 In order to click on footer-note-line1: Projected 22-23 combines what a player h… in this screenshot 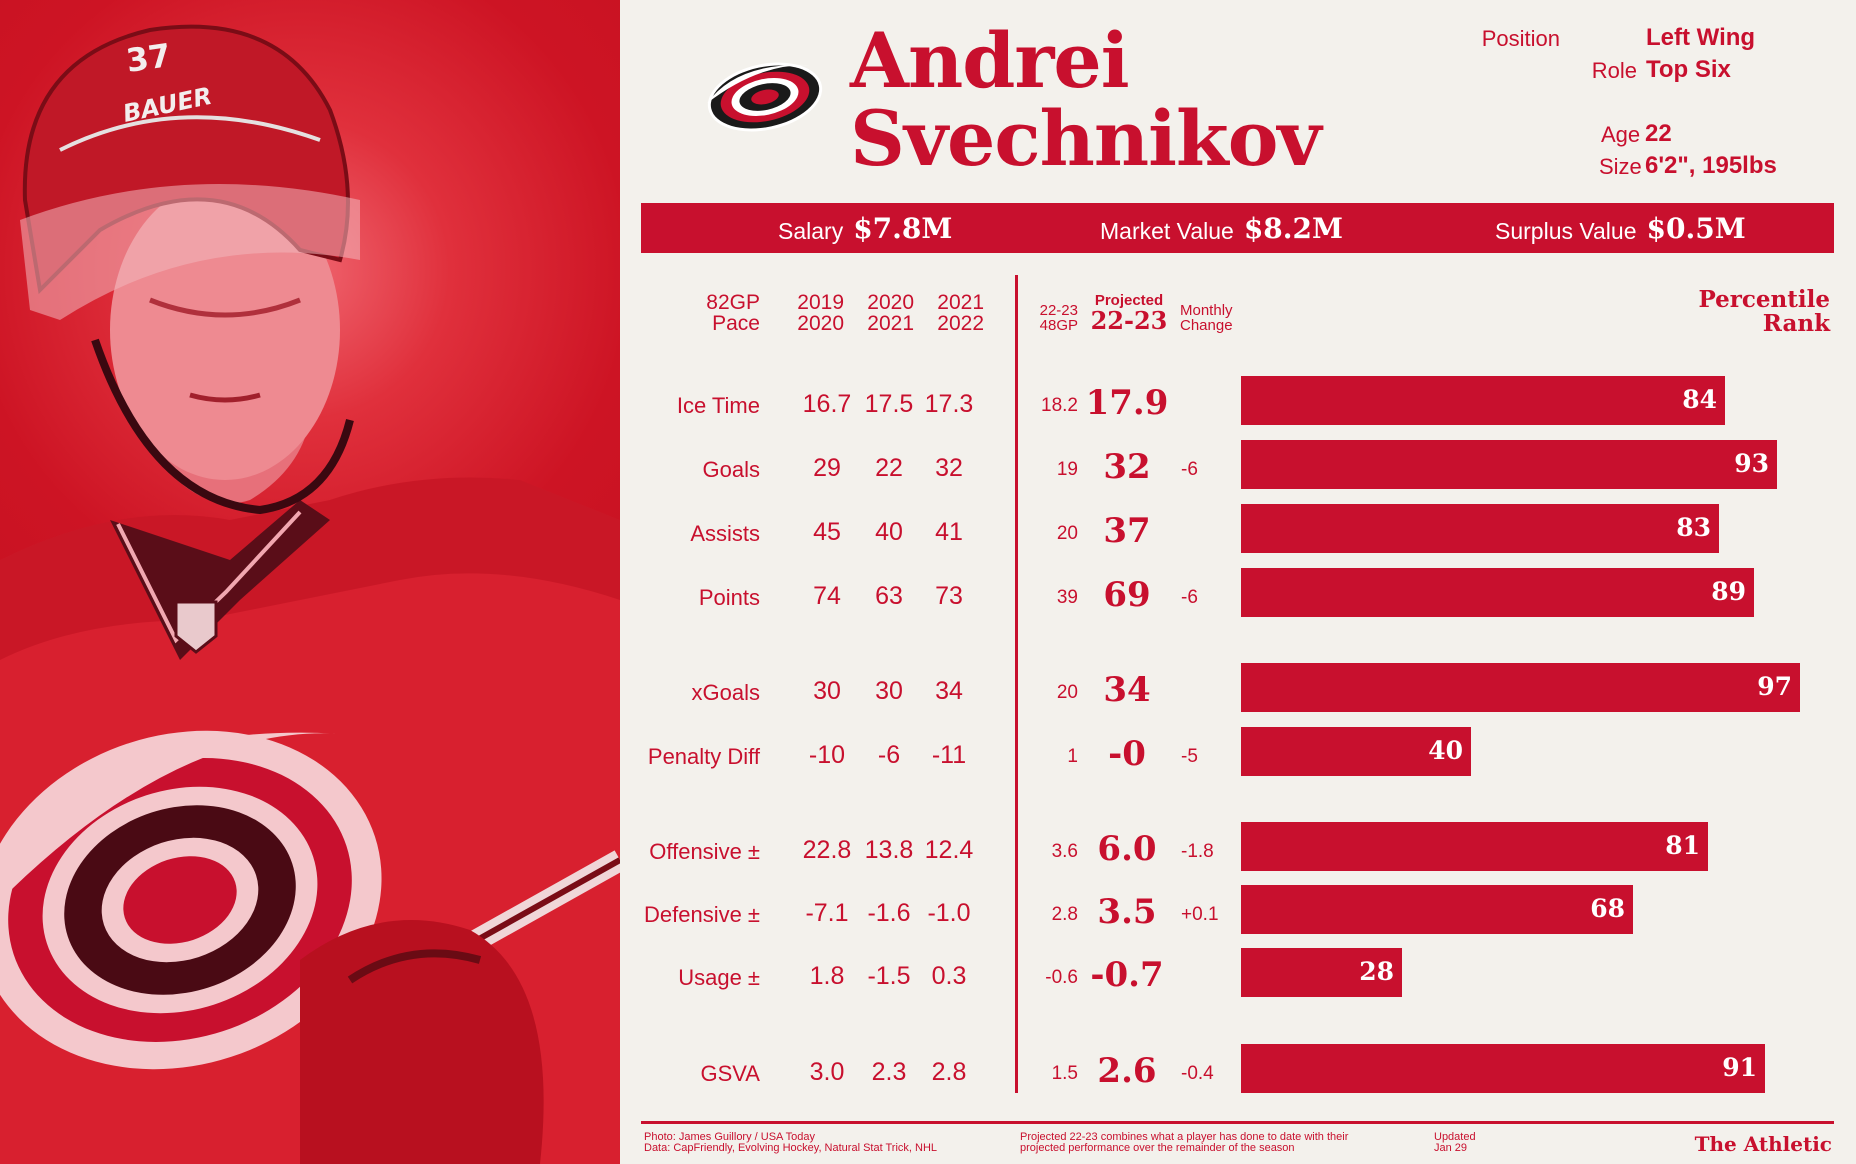, I will do `click(1184, 1137)`.